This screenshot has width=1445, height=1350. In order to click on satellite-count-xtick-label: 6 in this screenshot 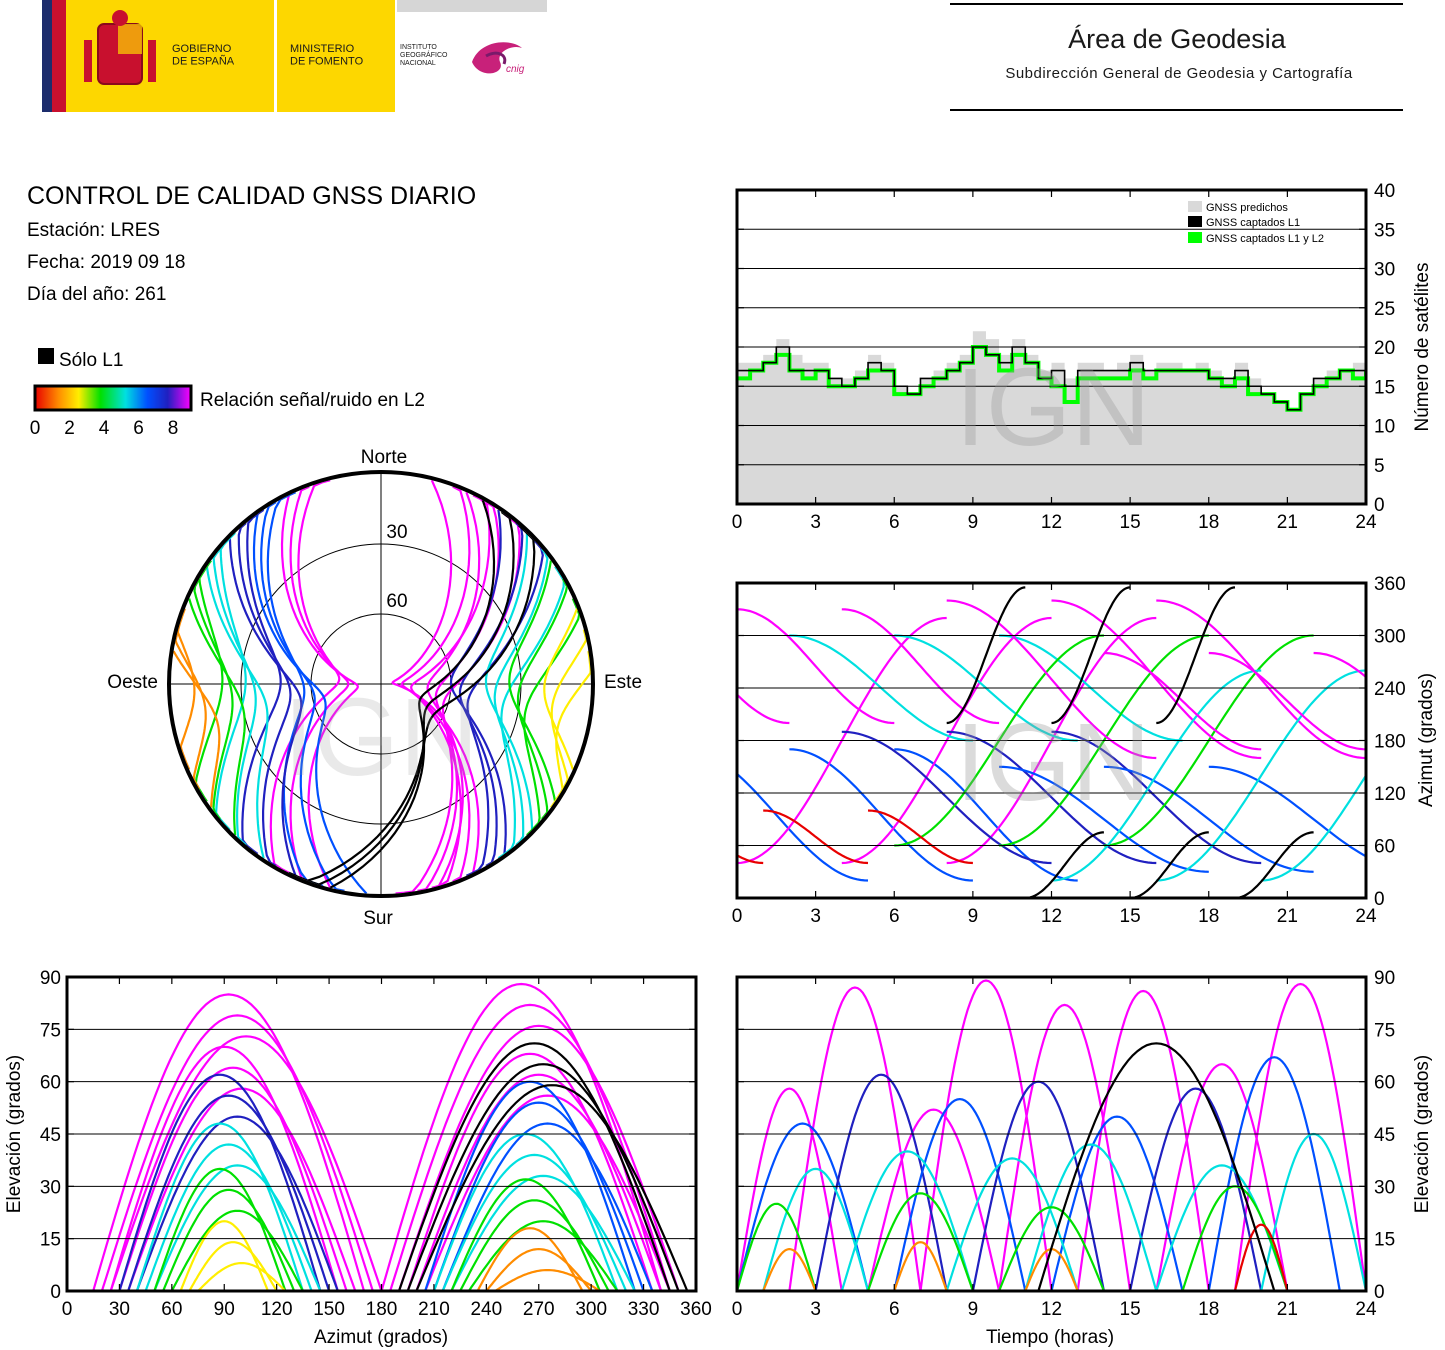, I will do `click(894, 522)`.